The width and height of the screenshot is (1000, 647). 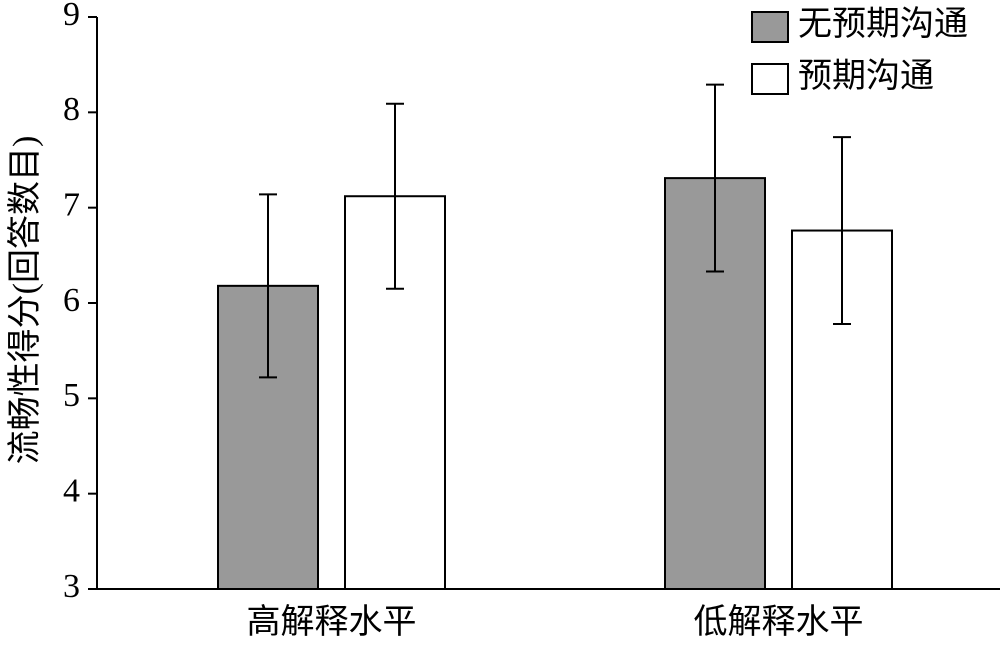 I want to click on legend-label: 无预期沟通, so click(x=883, y=24).